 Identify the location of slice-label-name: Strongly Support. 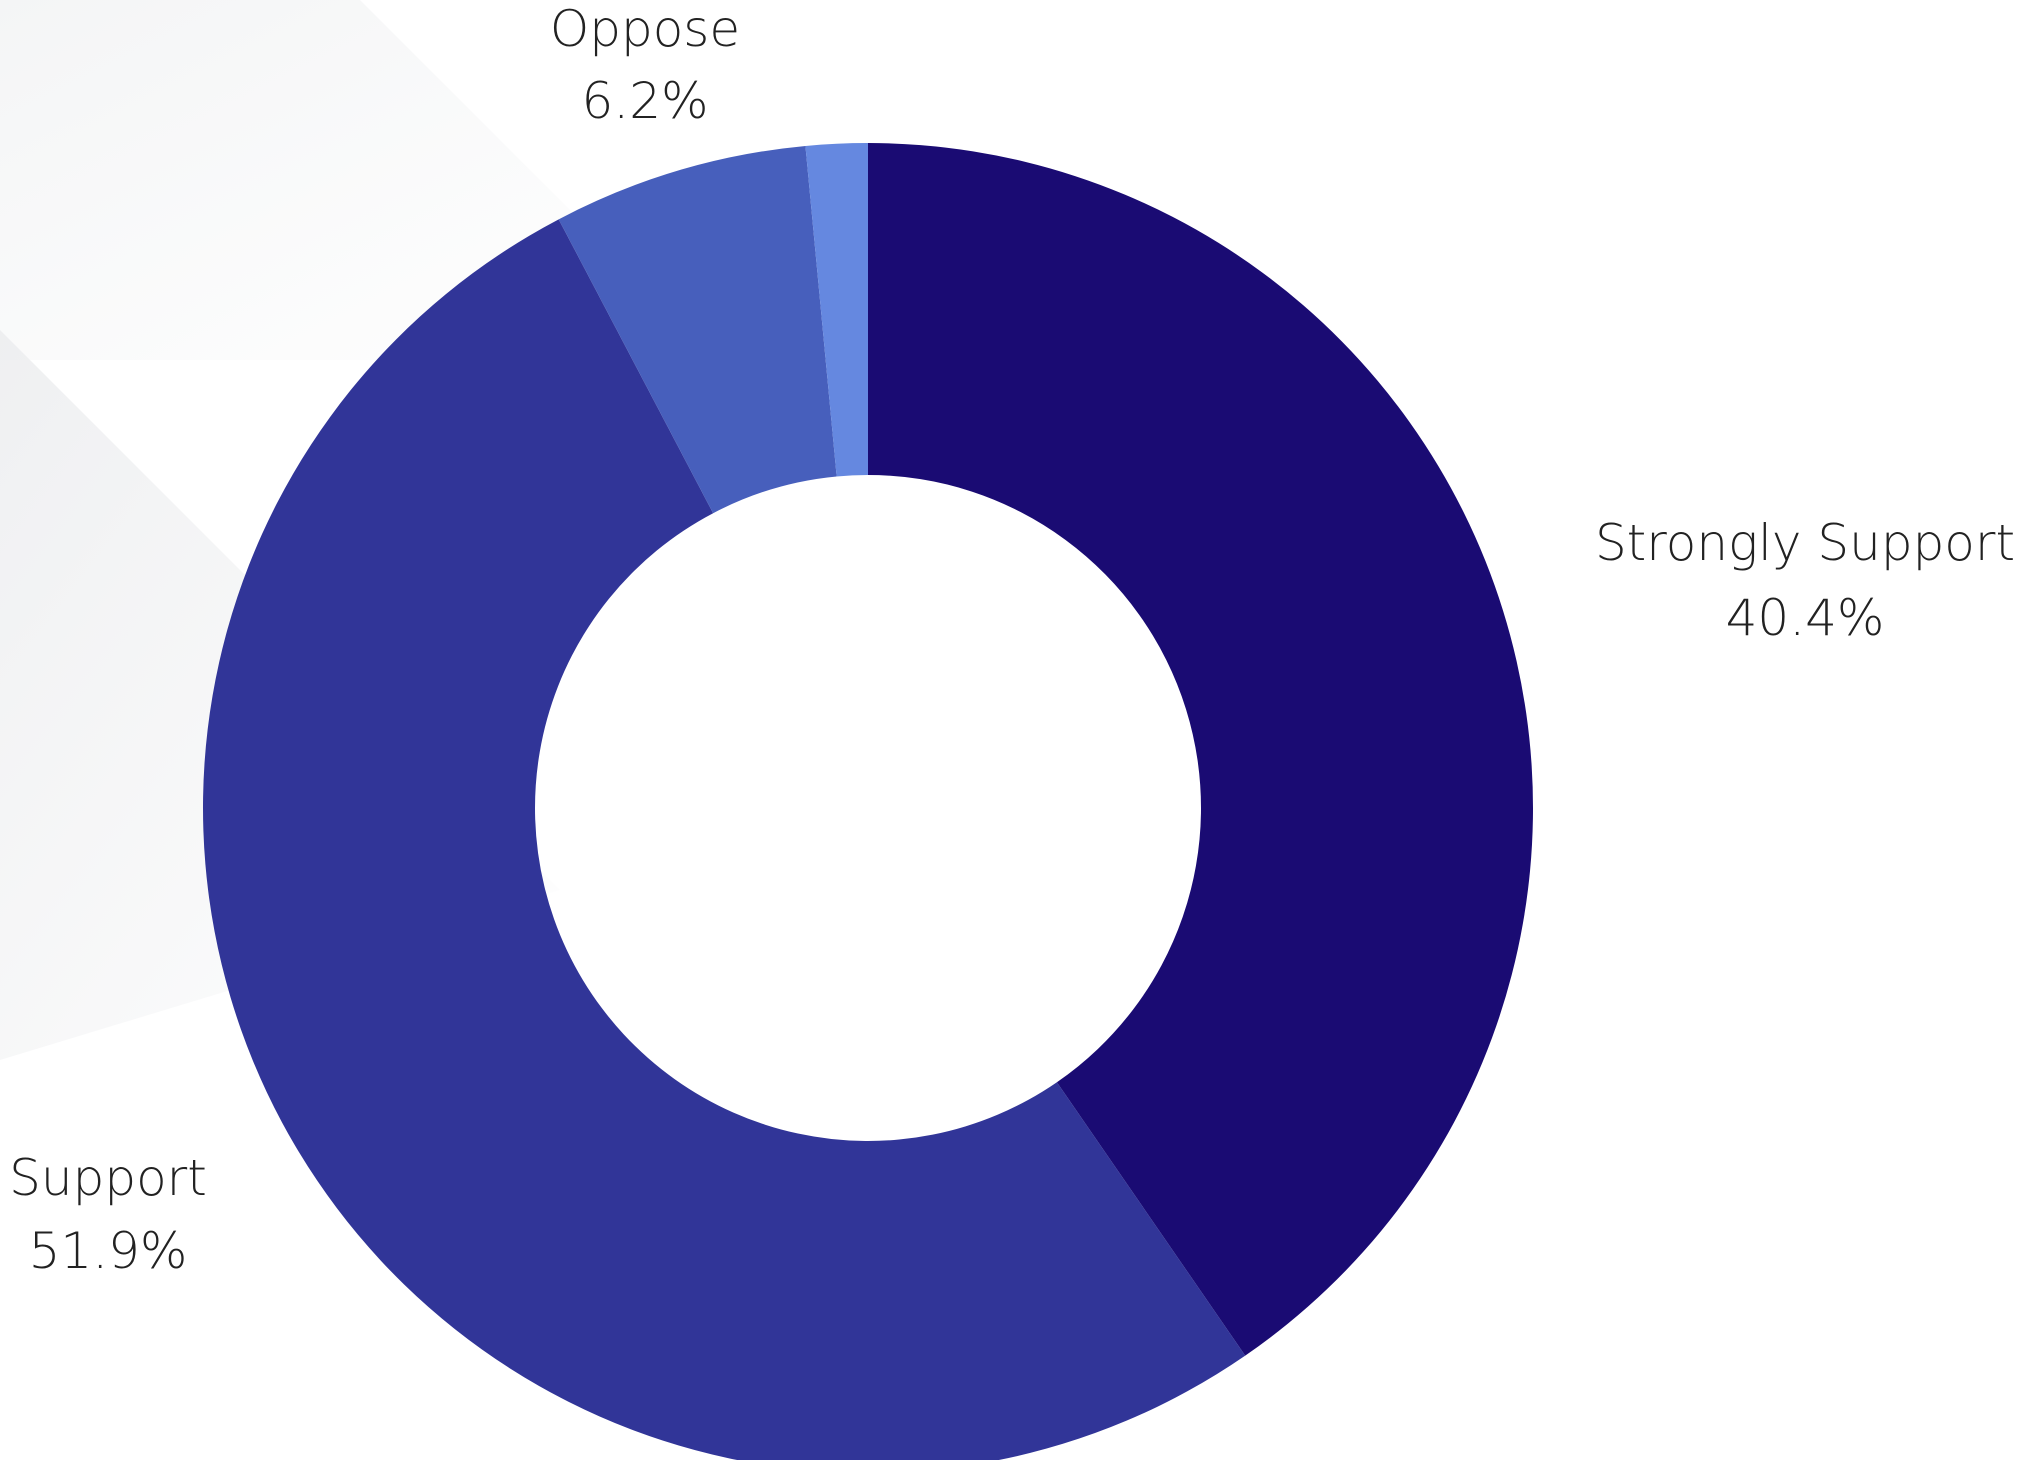
(1805, 543).